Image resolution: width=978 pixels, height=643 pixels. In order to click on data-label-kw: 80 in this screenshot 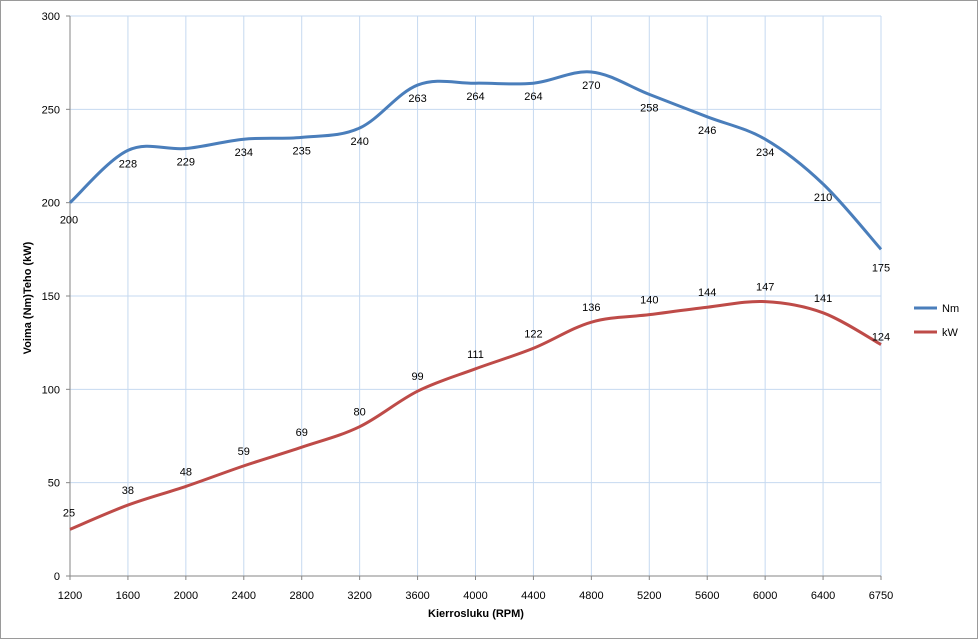, I will do `click(360, 413)`.